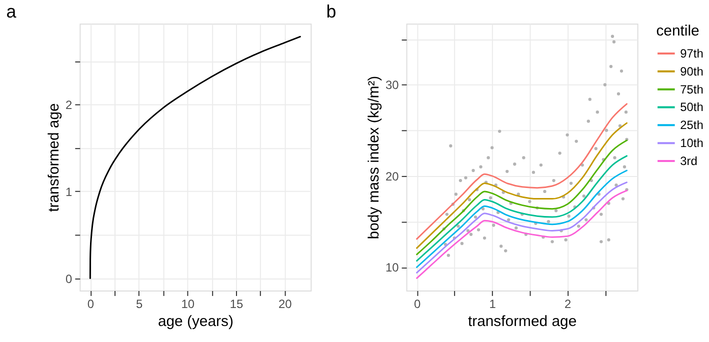 Image resolution: width=709 pixels, height=342 pixels. What do you see at coordinates (374, 158) in the screenshot?
I see `y-axis-title: body mass index (kg/m²)` at bounding box center [374, 158].